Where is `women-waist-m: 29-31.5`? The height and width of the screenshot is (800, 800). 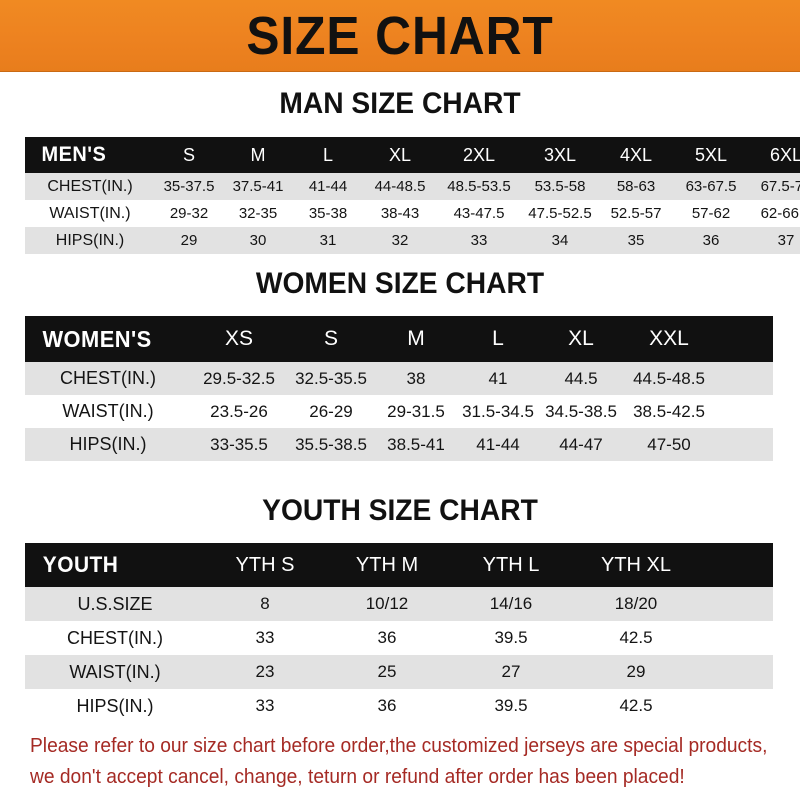
women-waist-m: 29-31.5 is located at coordinates (416, 411).